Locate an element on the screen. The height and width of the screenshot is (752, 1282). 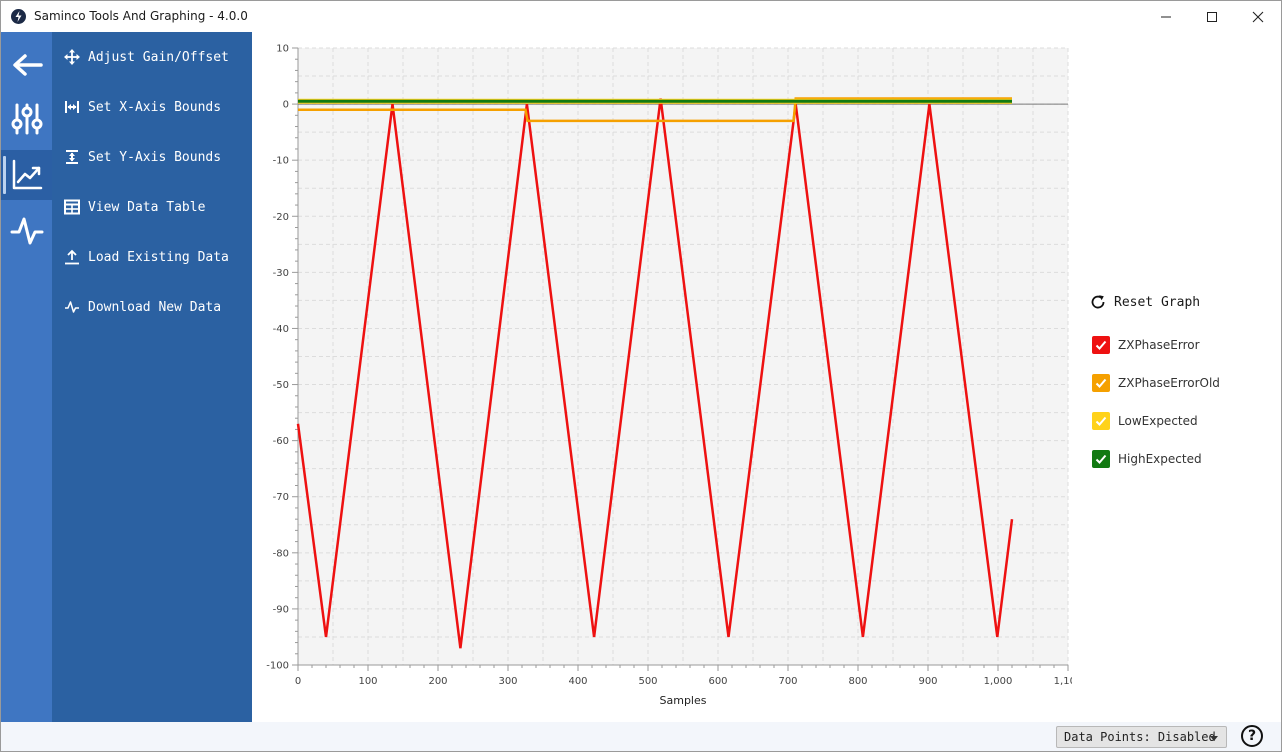
back-arrow-icon is located at coordinates (27, 65).